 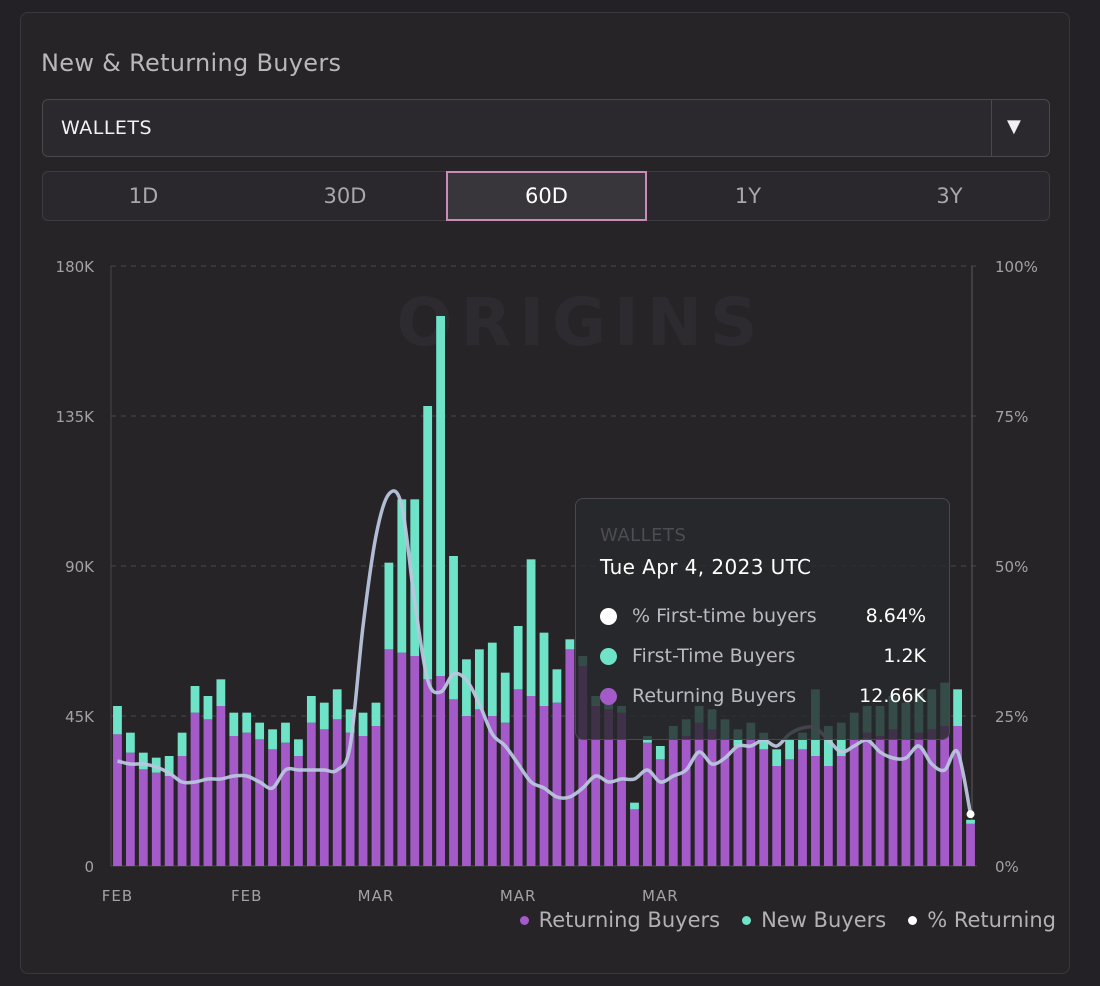 I want to click on y-axis-left: 0 45K 90K 135K 180K, so click(x=76, y=567).